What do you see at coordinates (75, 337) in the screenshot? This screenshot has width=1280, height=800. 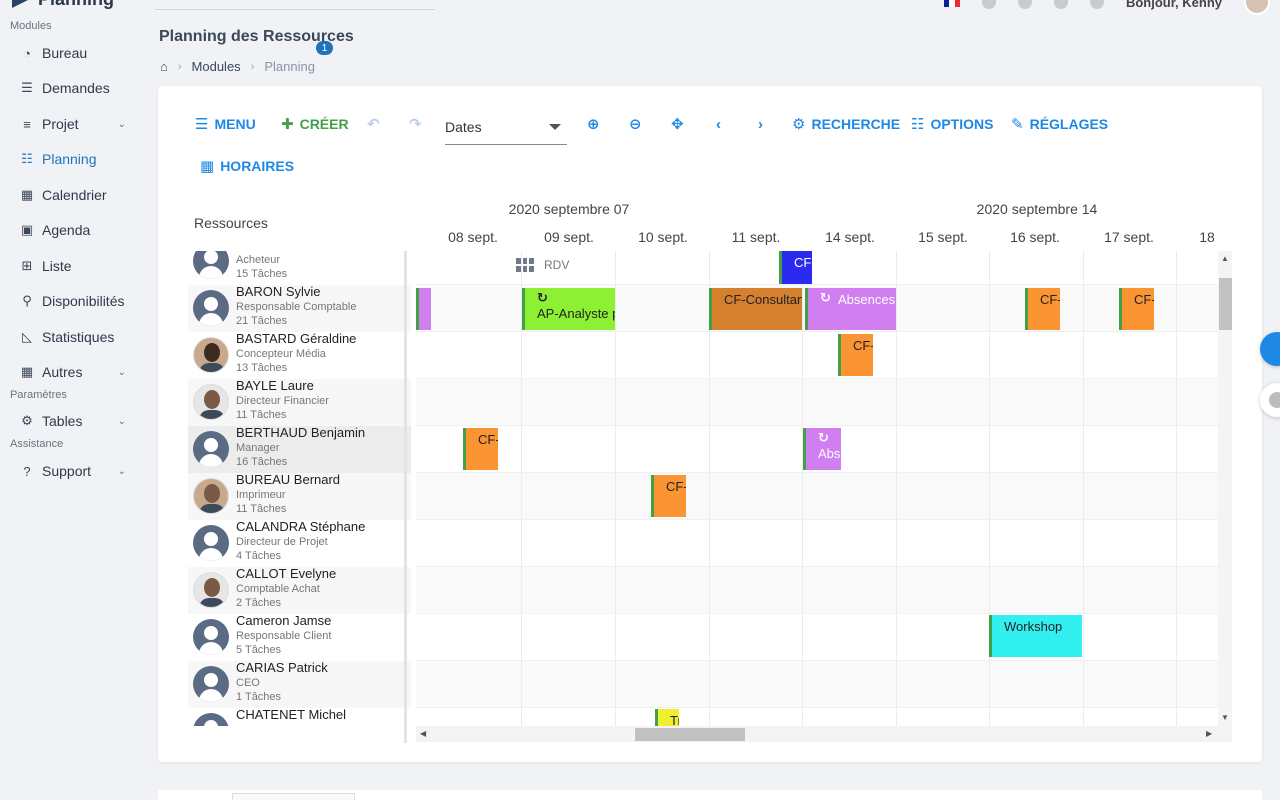 I see `sidebar-item-statistiques: ◺ Statistiques` at bounding box center [75, 337].